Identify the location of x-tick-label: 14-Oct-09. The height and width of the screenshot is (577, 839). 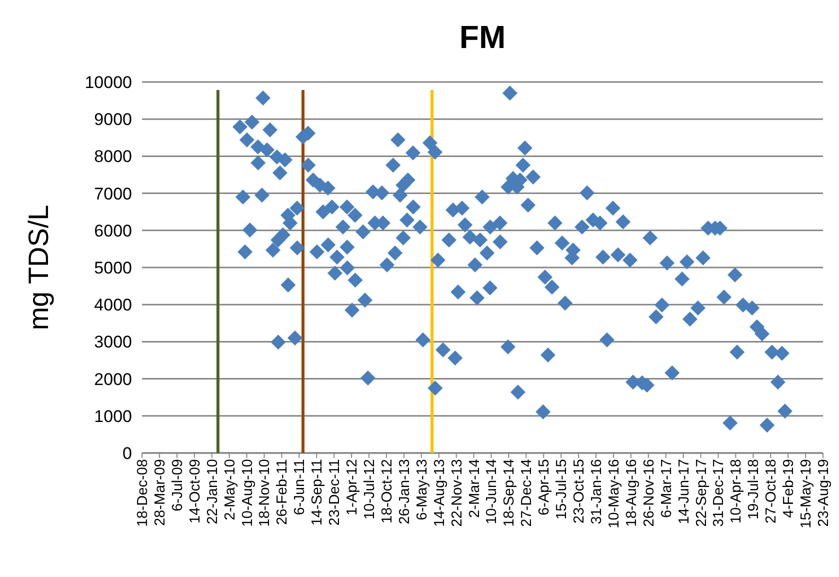
(195, 491).